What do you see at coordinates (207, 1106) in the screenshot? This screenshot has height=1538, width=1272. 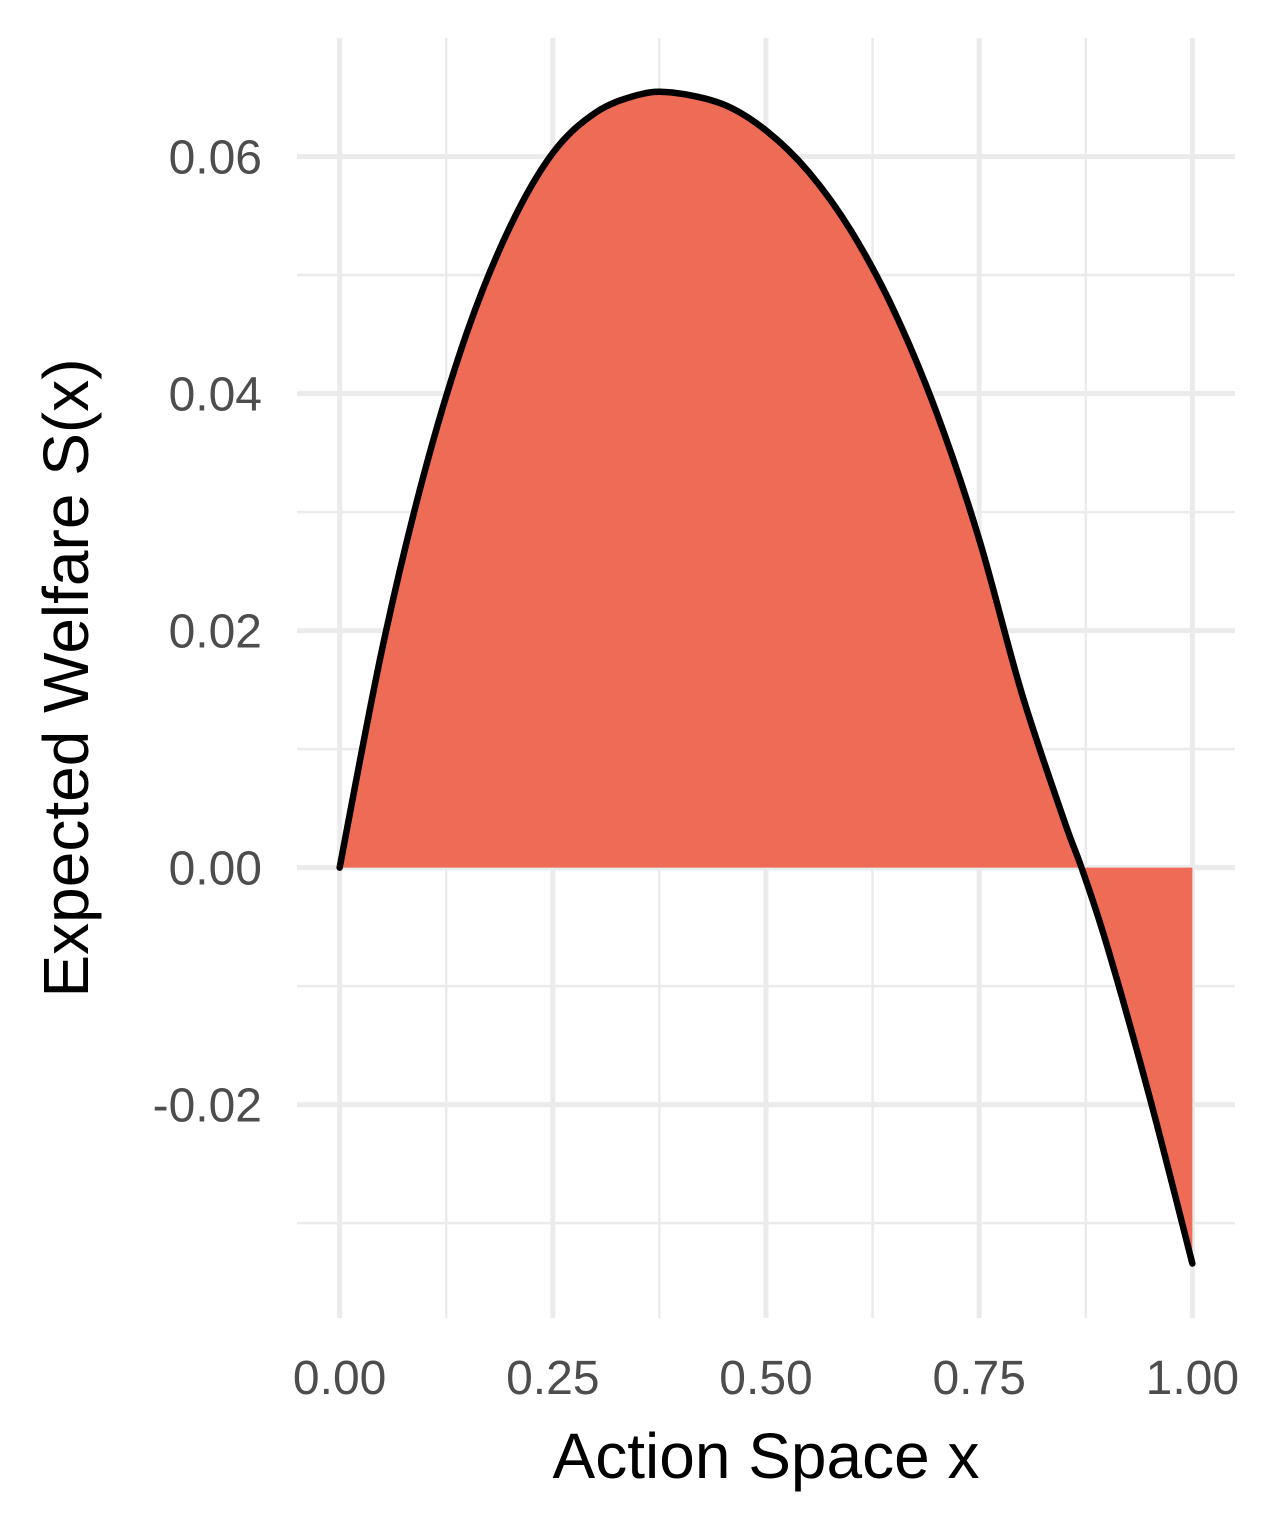 I see `y-tick-label-0: -0.02` at bounding box center [207, 1106].